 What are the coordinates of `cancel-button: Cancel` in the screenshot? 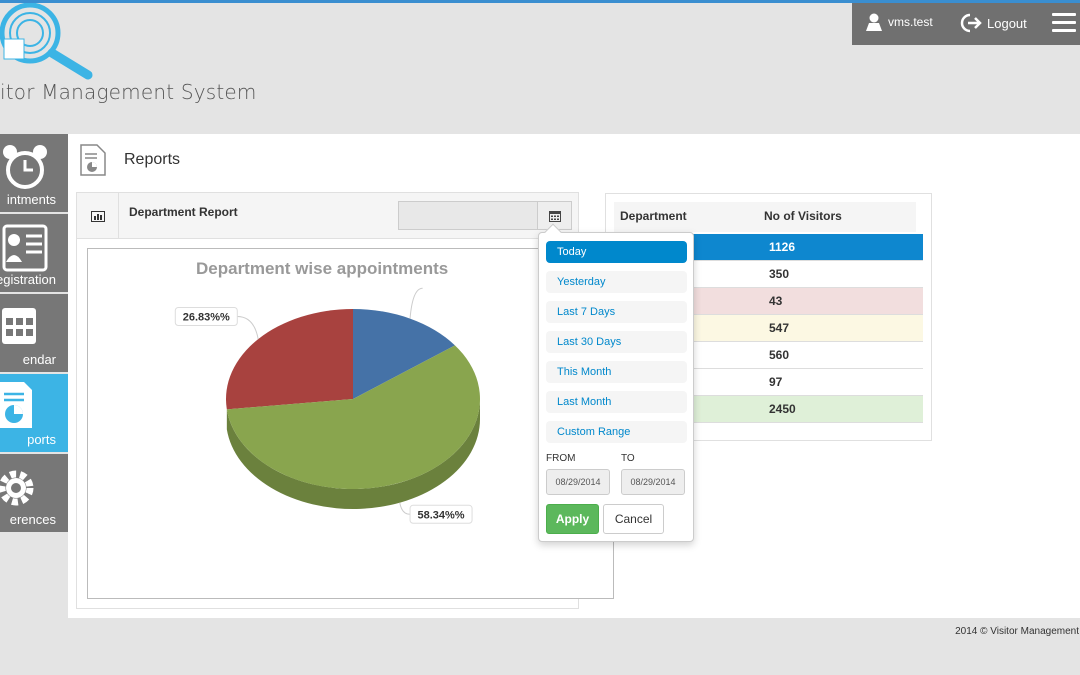 It's located at (633, 519).